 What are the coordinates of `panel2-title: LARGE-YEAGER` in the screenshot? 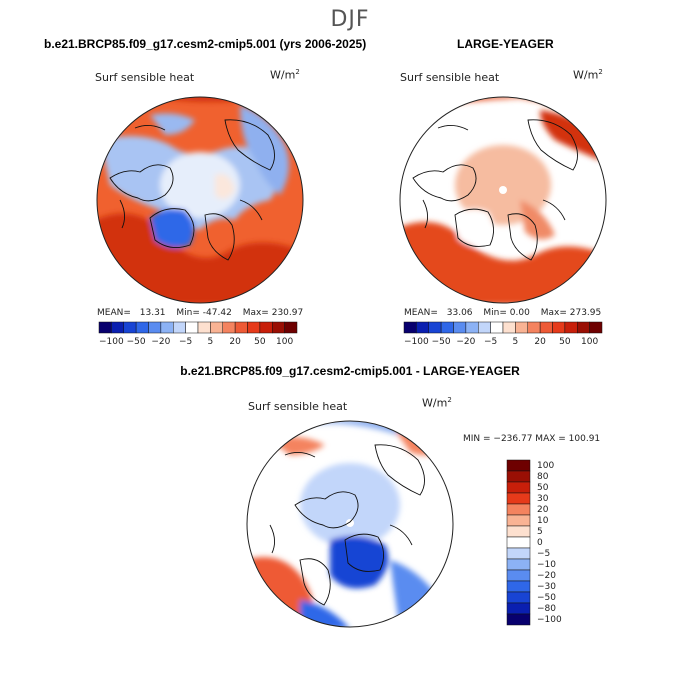 It's located at (505, 44).